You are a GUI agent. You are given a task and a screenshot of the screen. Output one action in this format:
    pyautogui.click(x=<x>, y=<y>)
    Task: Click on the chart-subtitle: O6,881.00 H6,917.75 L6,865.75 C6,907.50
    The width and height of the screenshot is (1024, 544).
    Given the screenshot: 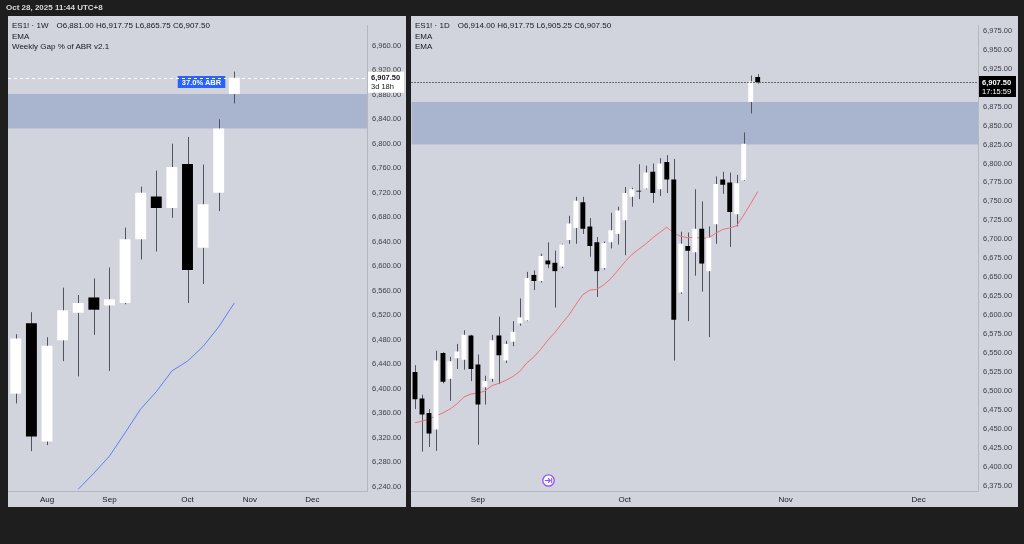 What is the action you would take?
    pyautogui.click(x=133, y=25)
    